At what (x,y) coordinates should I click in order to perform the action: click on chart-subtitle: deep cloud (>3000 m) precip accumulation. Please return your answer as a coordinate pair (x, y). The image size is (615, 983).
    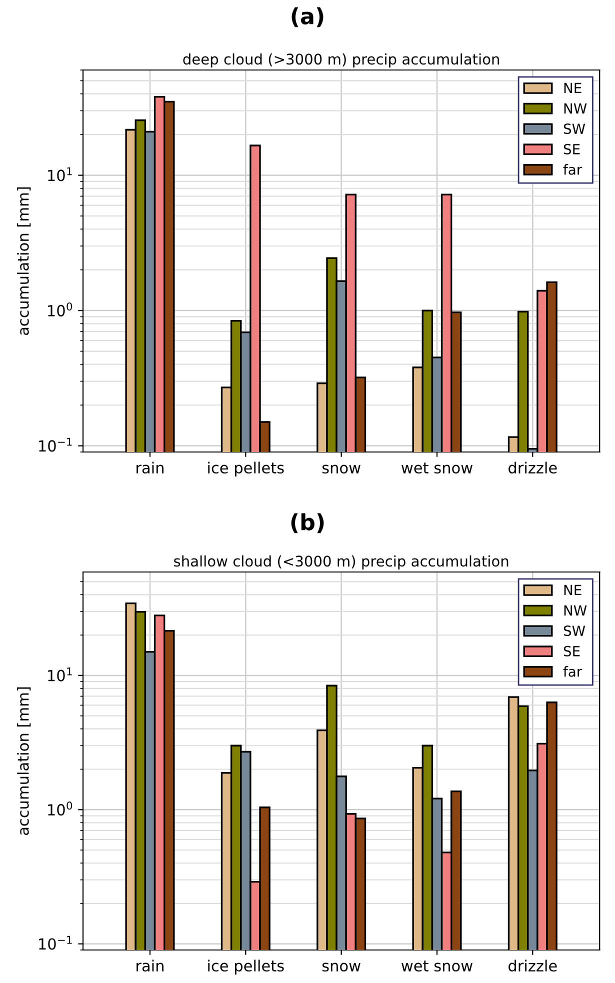
    Looking at the image, I should click on (341, 60).